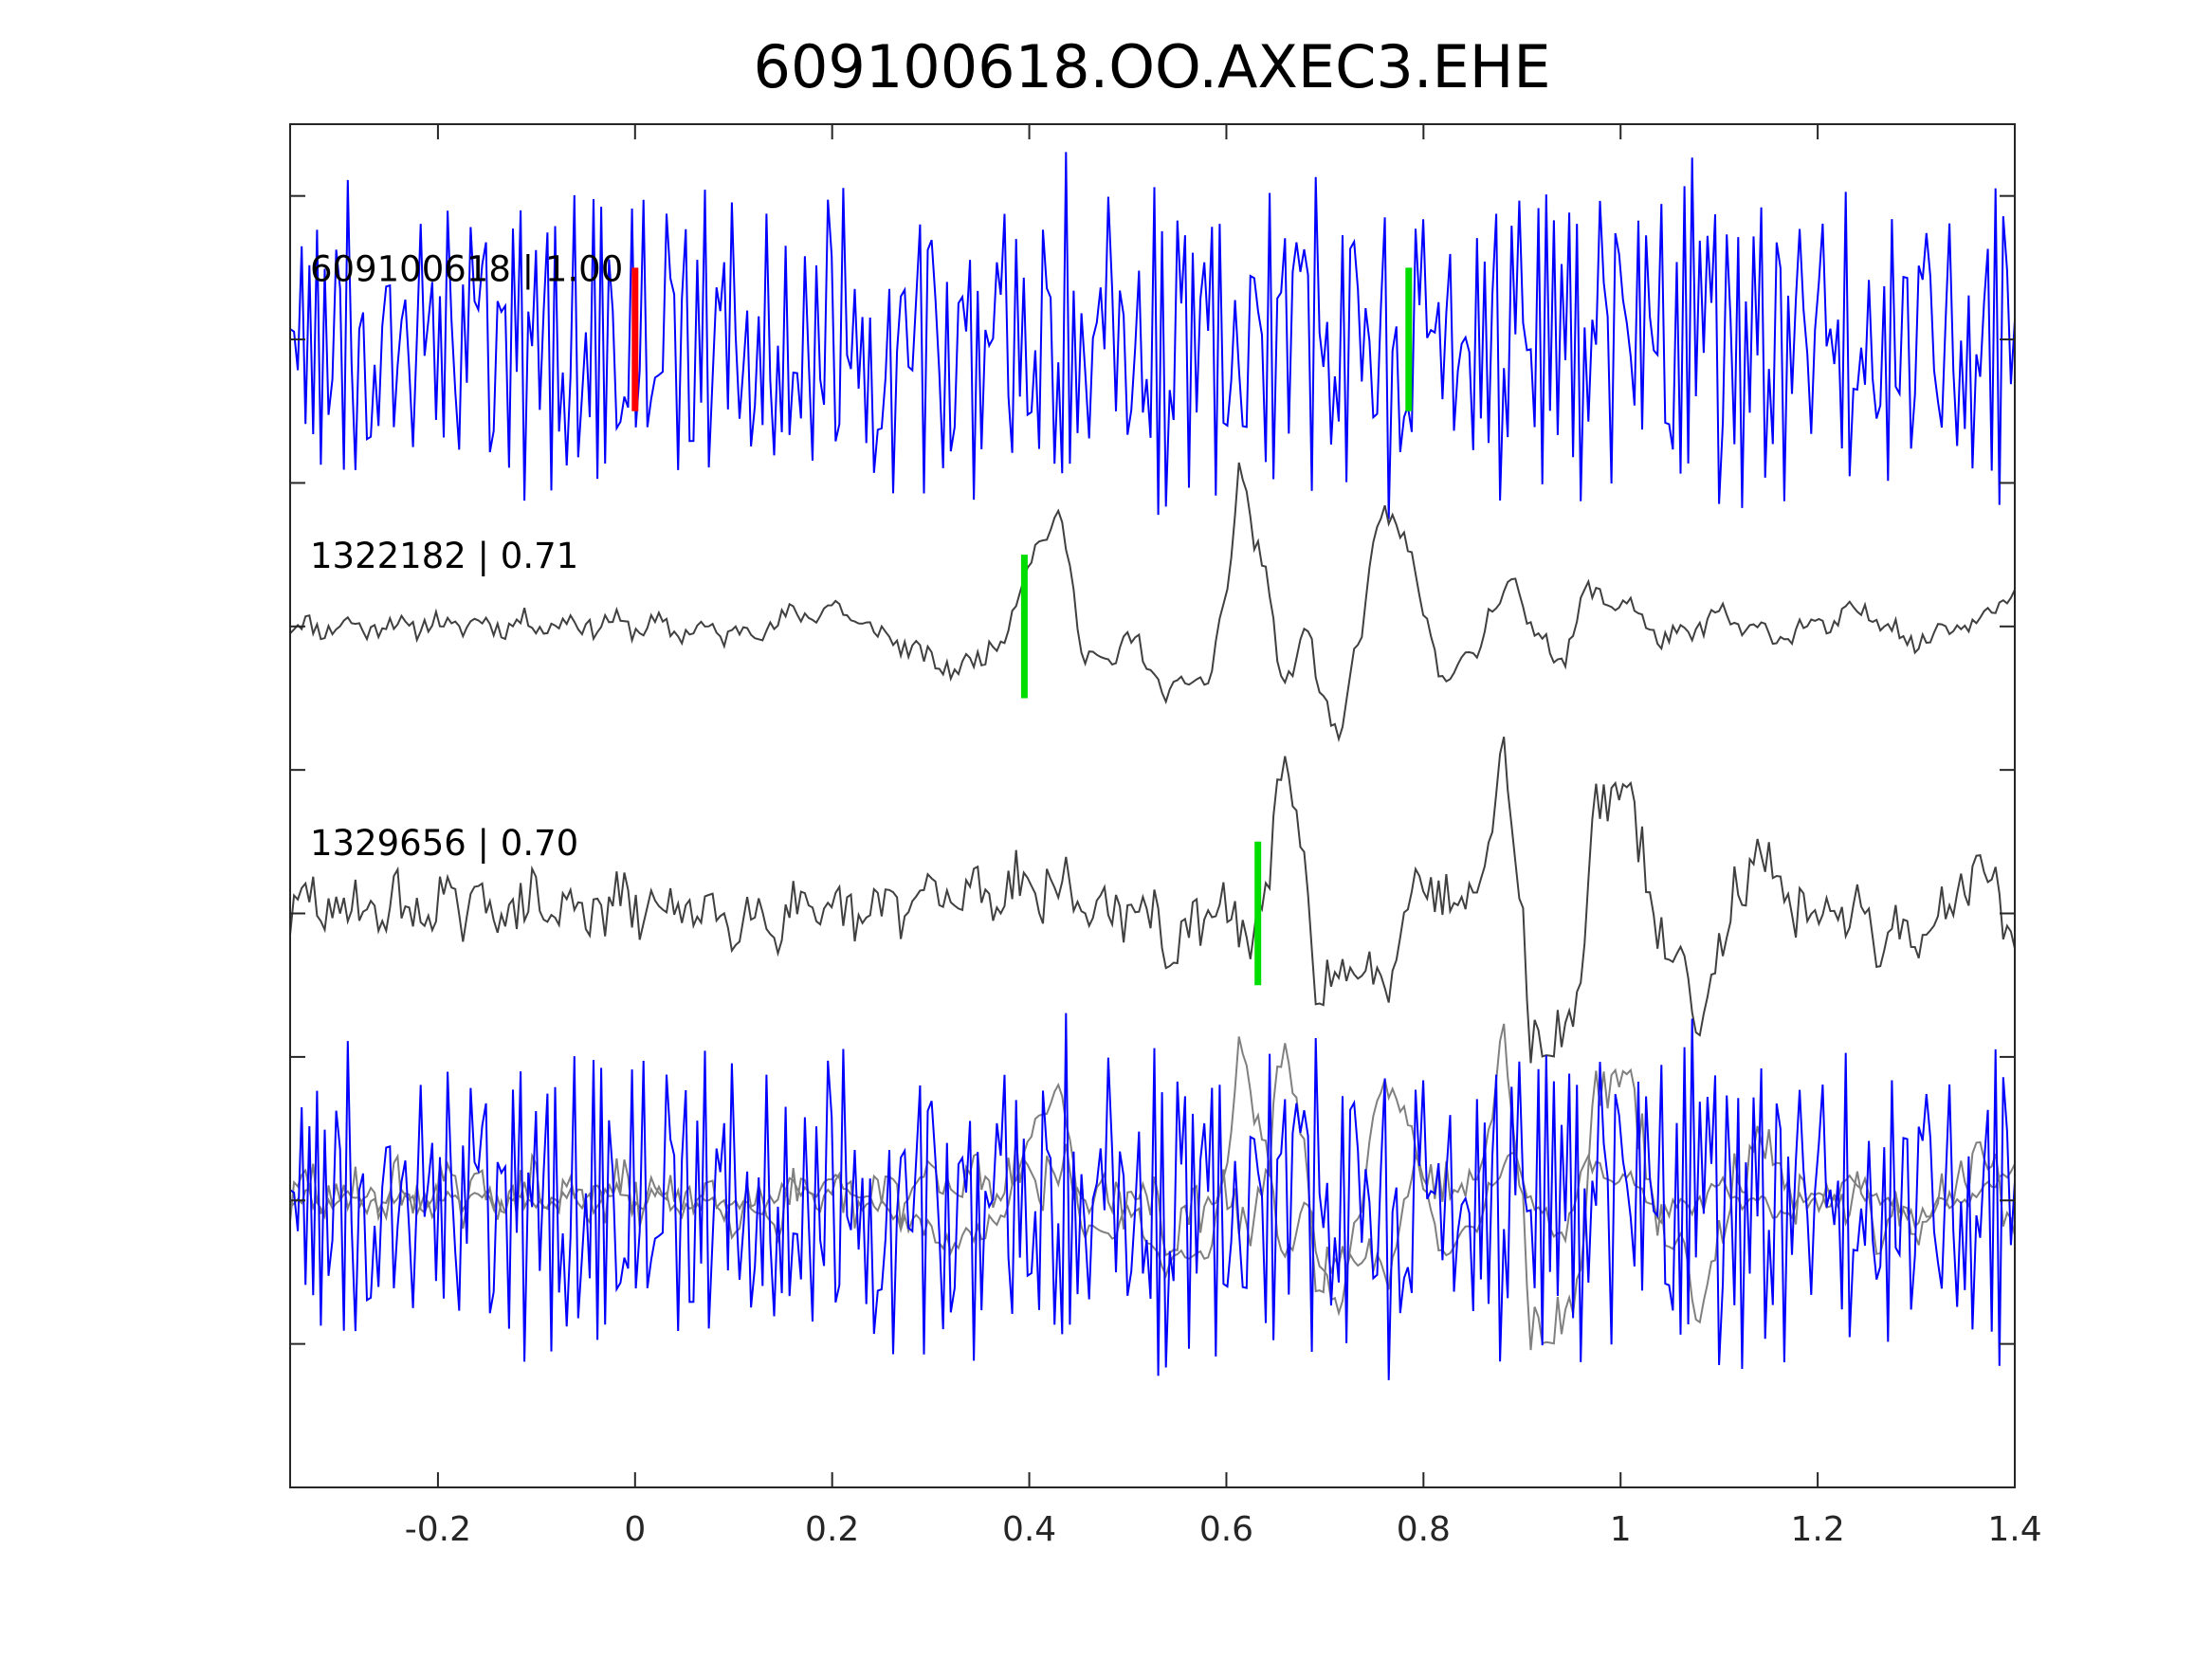  I want to click on x-tick-label: 1, so click(1621, 1529).